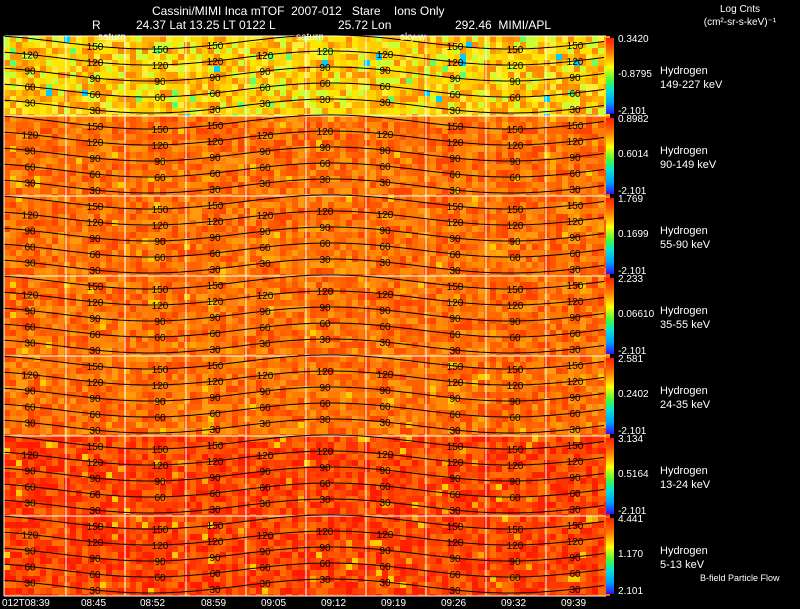 This screenshot has height=609, width=800. What do you see at coordinates (112, 37) in the screenshot?
I see `saturn-label-1: saturn` at bounding box center [112, 37].